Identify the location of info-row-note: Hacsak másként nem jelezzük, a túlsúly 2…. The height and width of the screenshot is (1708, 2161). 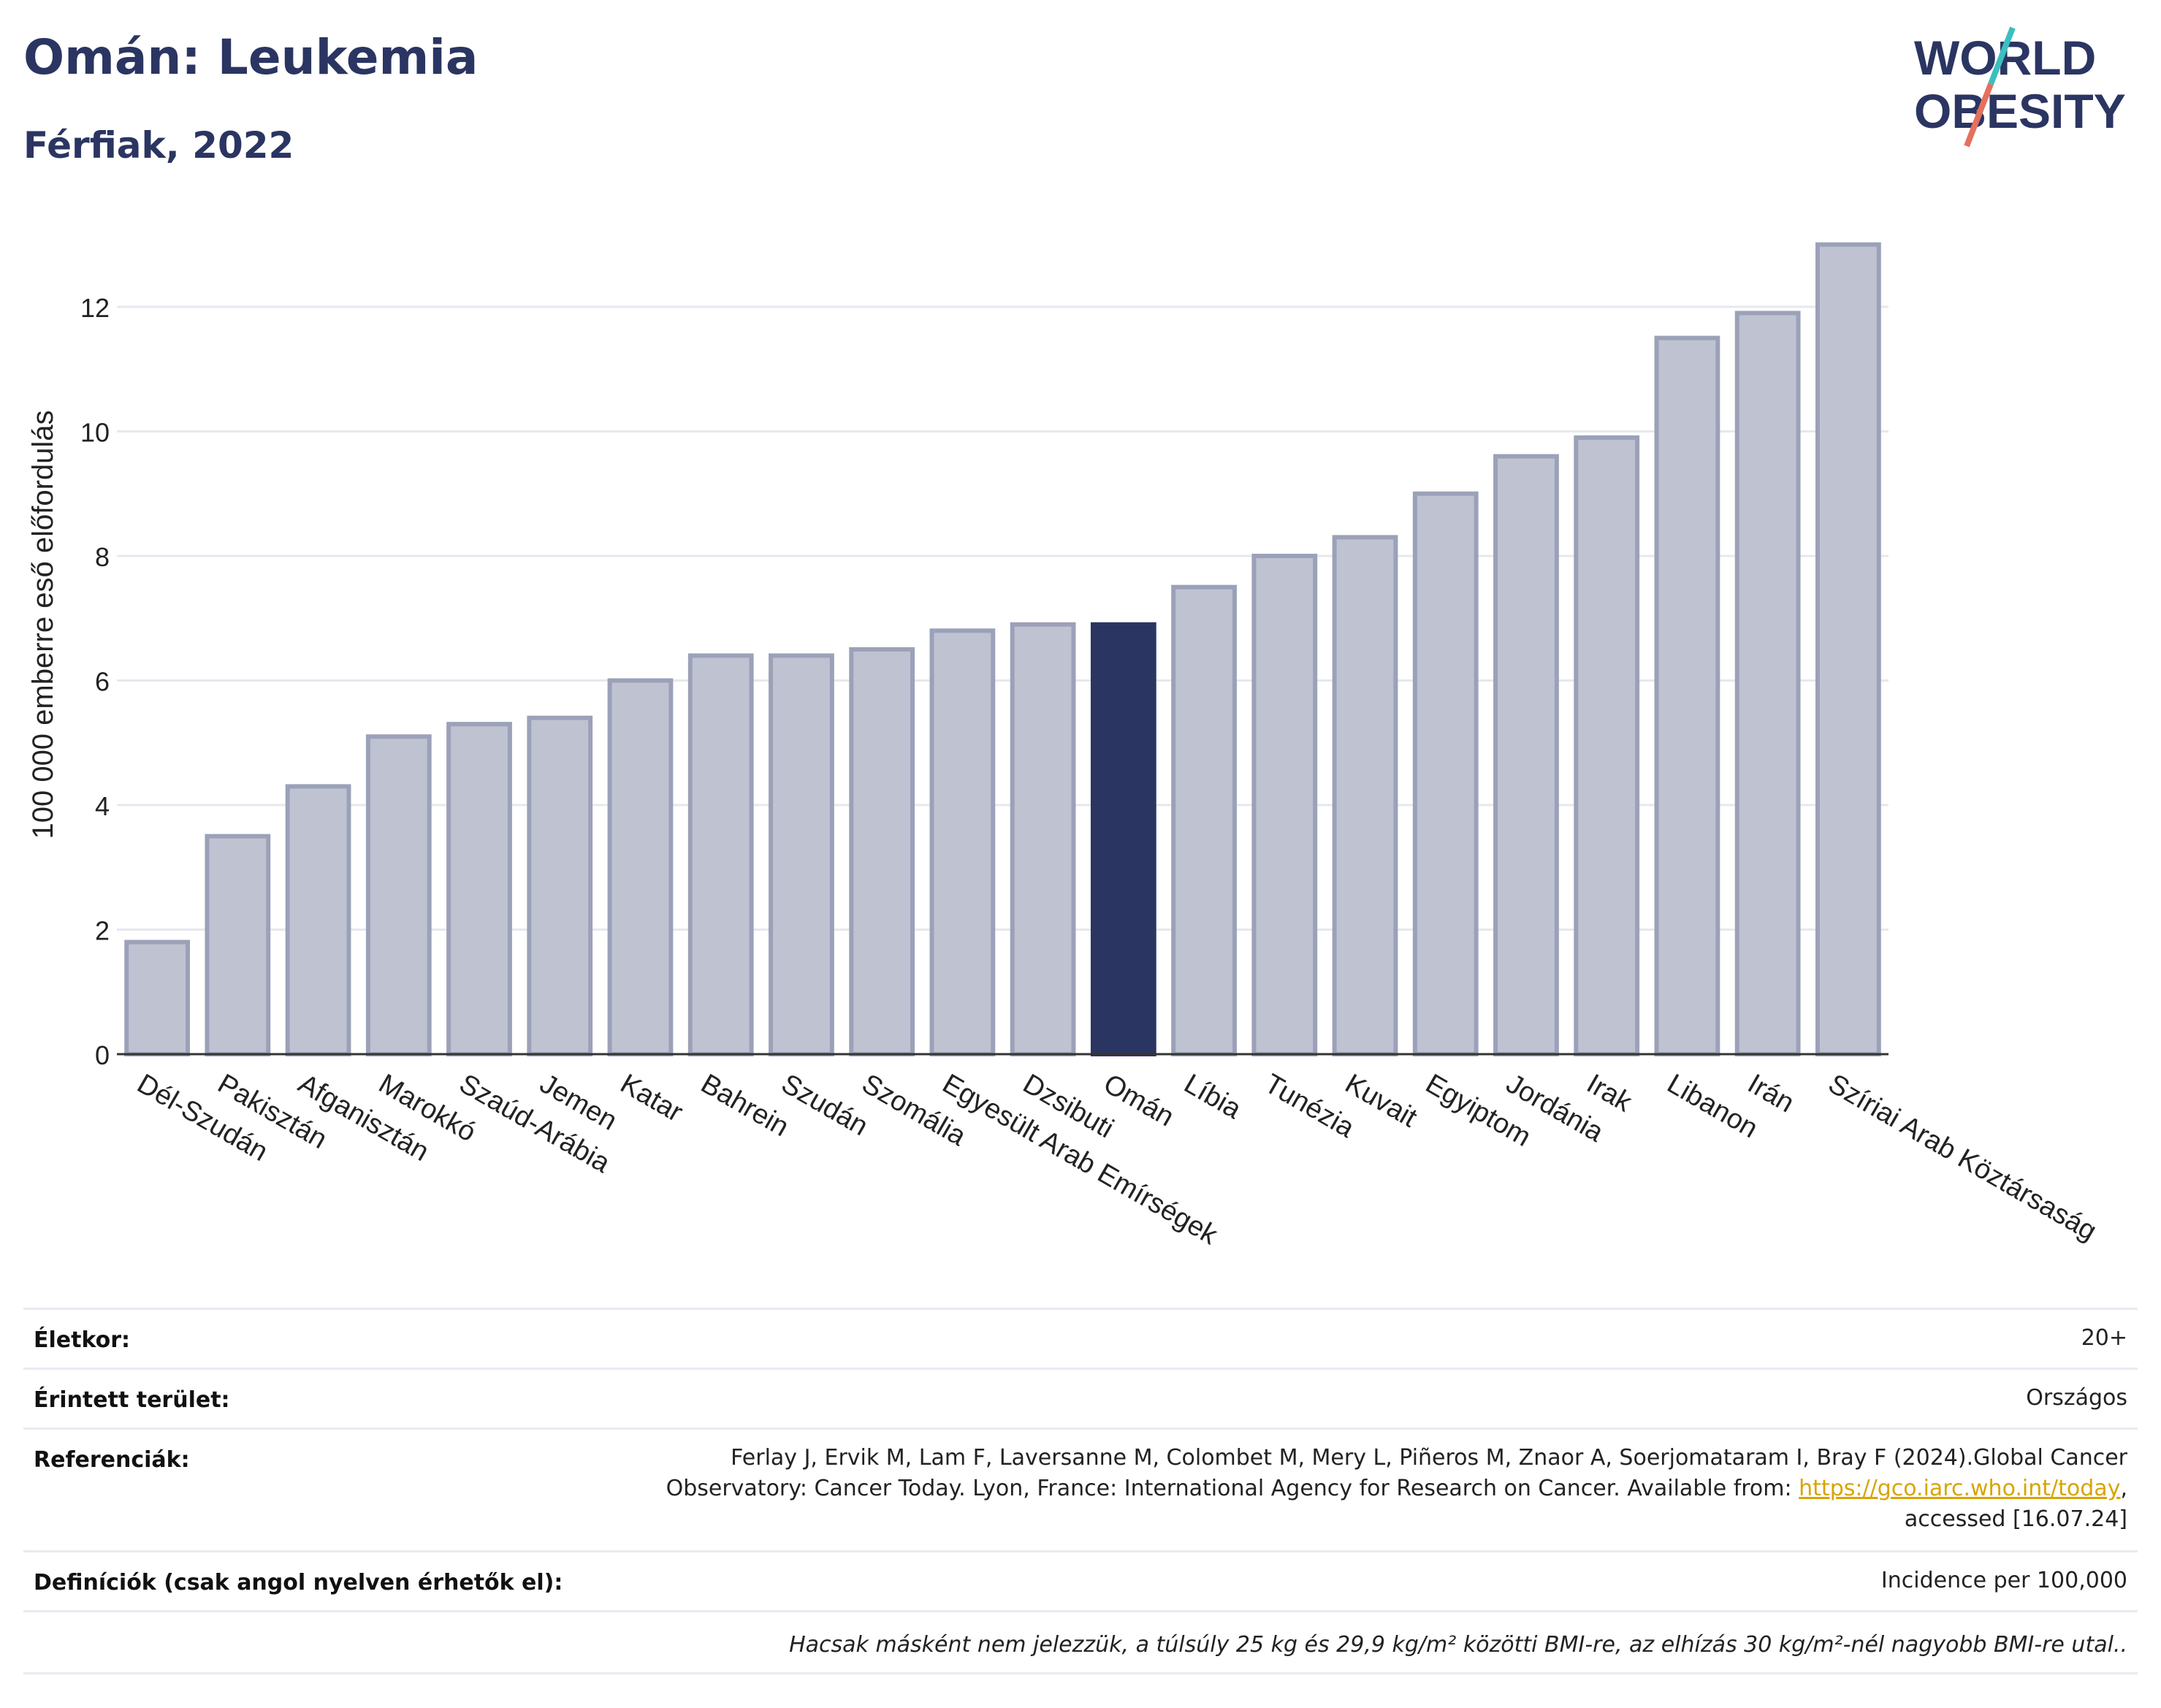
(1080, 1642).